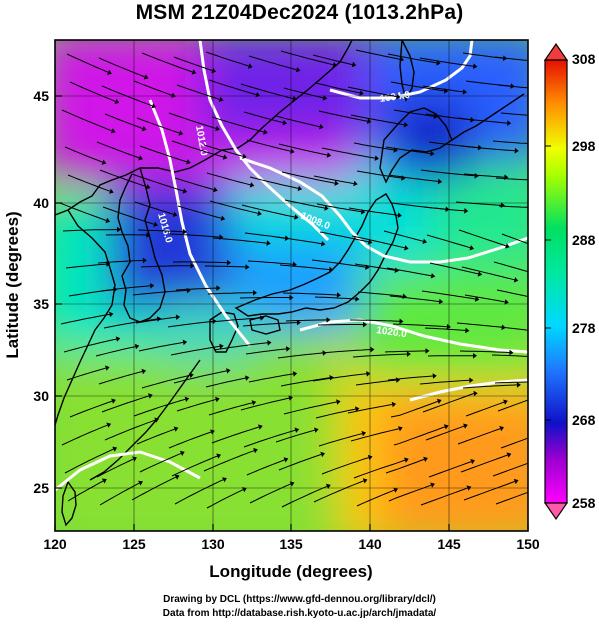  What do you see at coordinates (55, 544) in the screenshot?
I see `x-tick-label: 120` at bounding box center [55, 544].